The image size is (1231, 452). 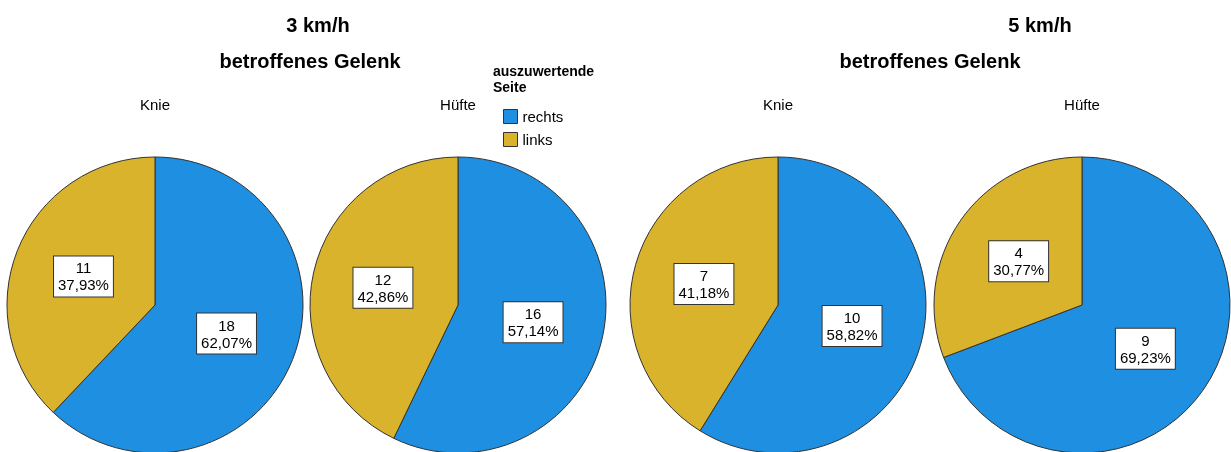 What do you see at coordinates (83, 276) in the screenshot?
I see `data-label: 11 37,93%` at bounding box center [83, 276].